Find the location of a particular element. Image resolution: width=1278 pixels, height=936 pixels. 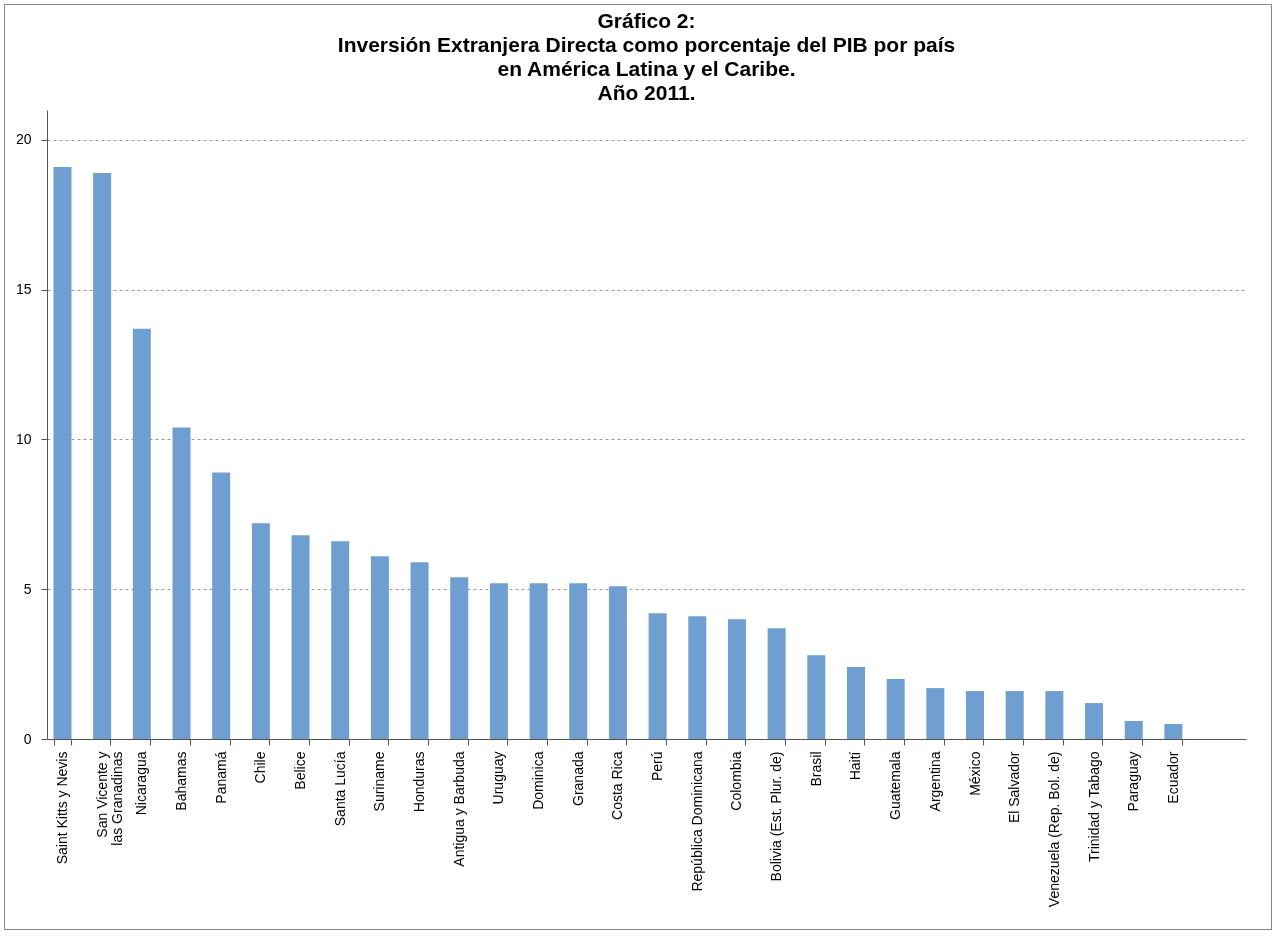

y-tick-label: 5 is located at coordinates (27, 588).